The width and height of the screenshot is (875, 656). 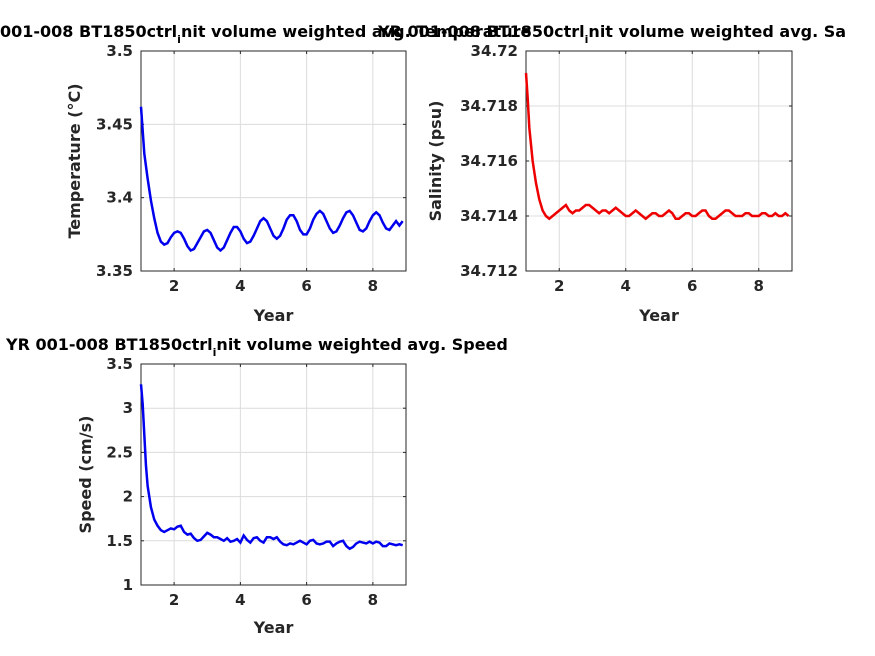 I want to click on salinity-ytick-label: 34.718, so click(x=489, y=106).